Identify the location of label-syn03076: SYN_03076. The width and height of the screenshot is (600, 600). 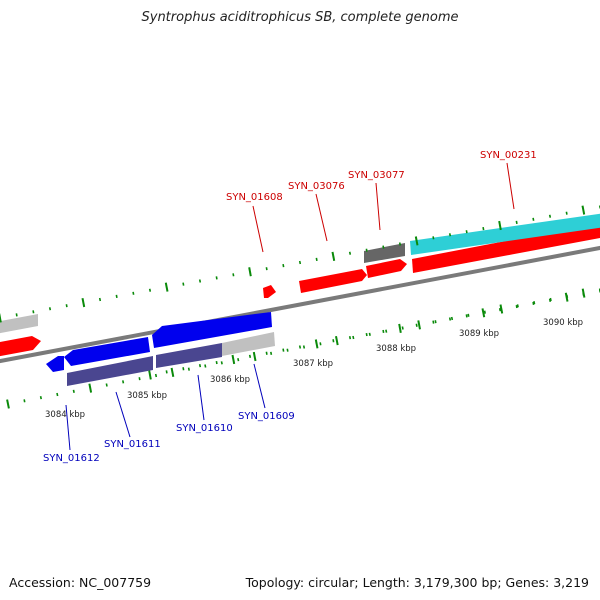
(316, 186).